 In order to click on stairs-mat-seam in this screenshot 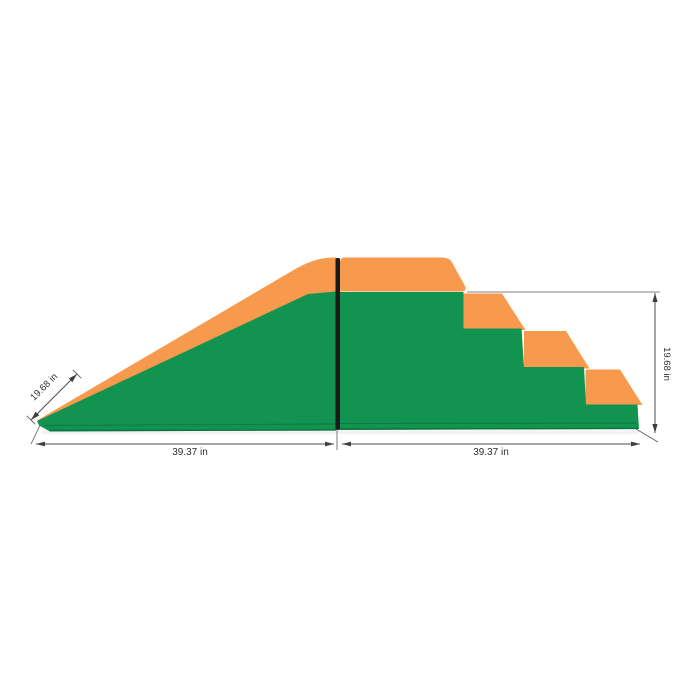, I will do `click(488, 423)`.